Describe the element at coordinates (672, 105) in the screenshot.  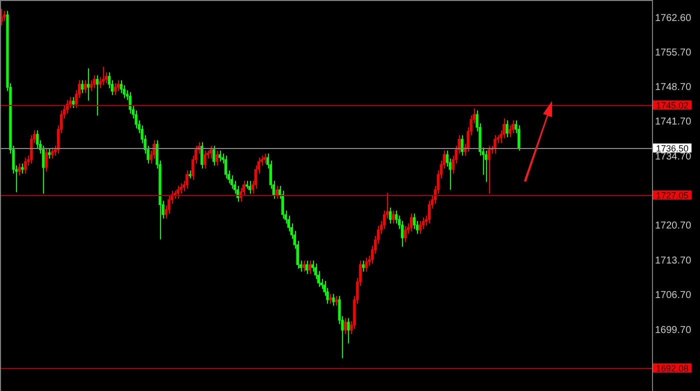
I see `ref-line-label: 1745.02` at that location.